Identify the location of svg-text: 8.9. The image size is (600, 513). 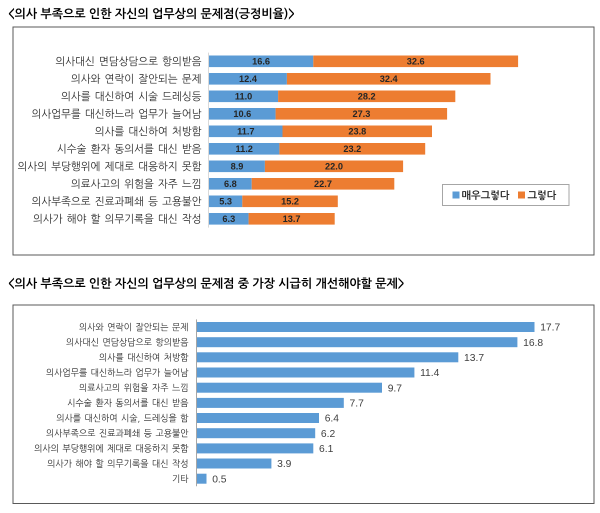
(237, 167).